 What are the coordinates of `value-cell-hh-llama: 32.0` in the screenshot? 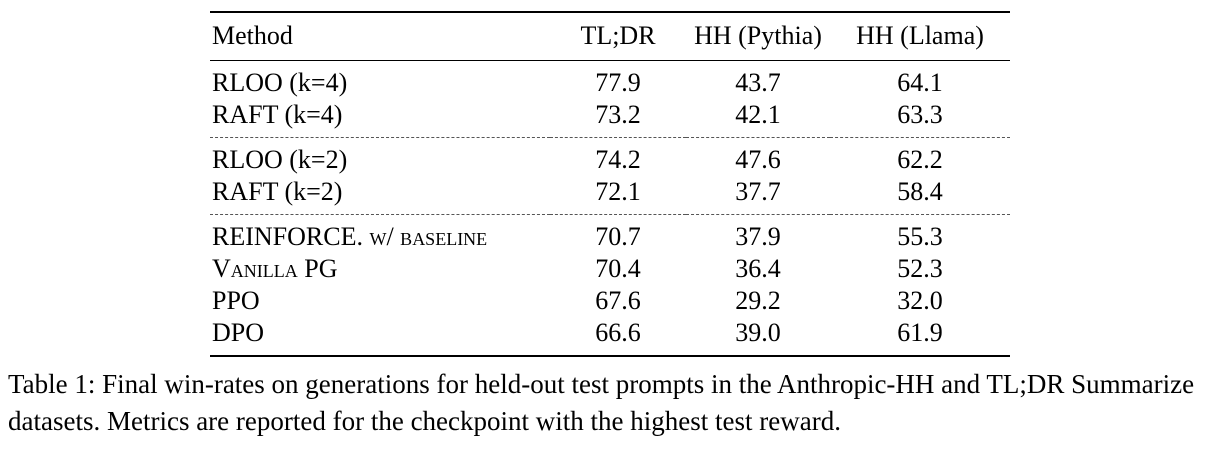 It's located at (920, 300).